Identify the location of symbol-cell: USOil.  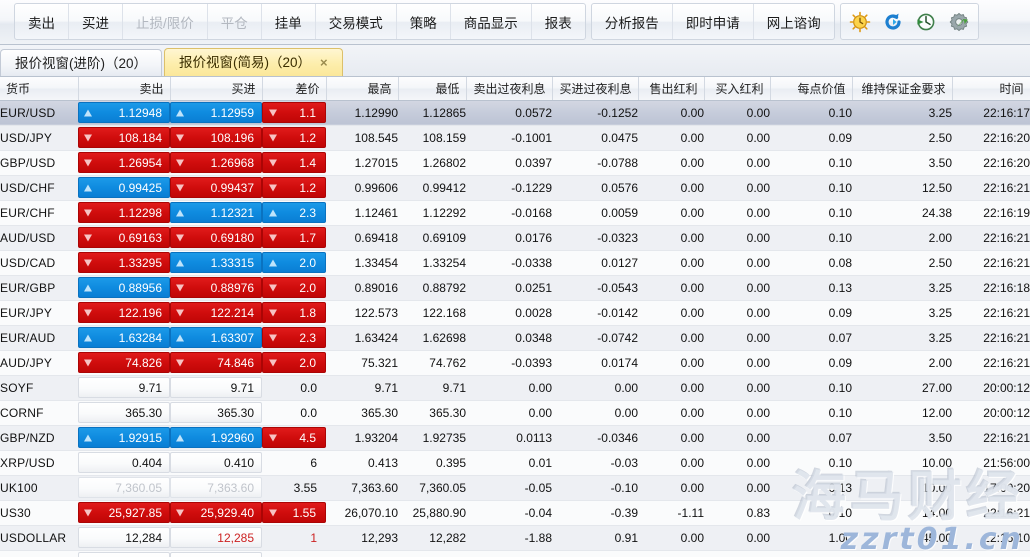
(39, 553).